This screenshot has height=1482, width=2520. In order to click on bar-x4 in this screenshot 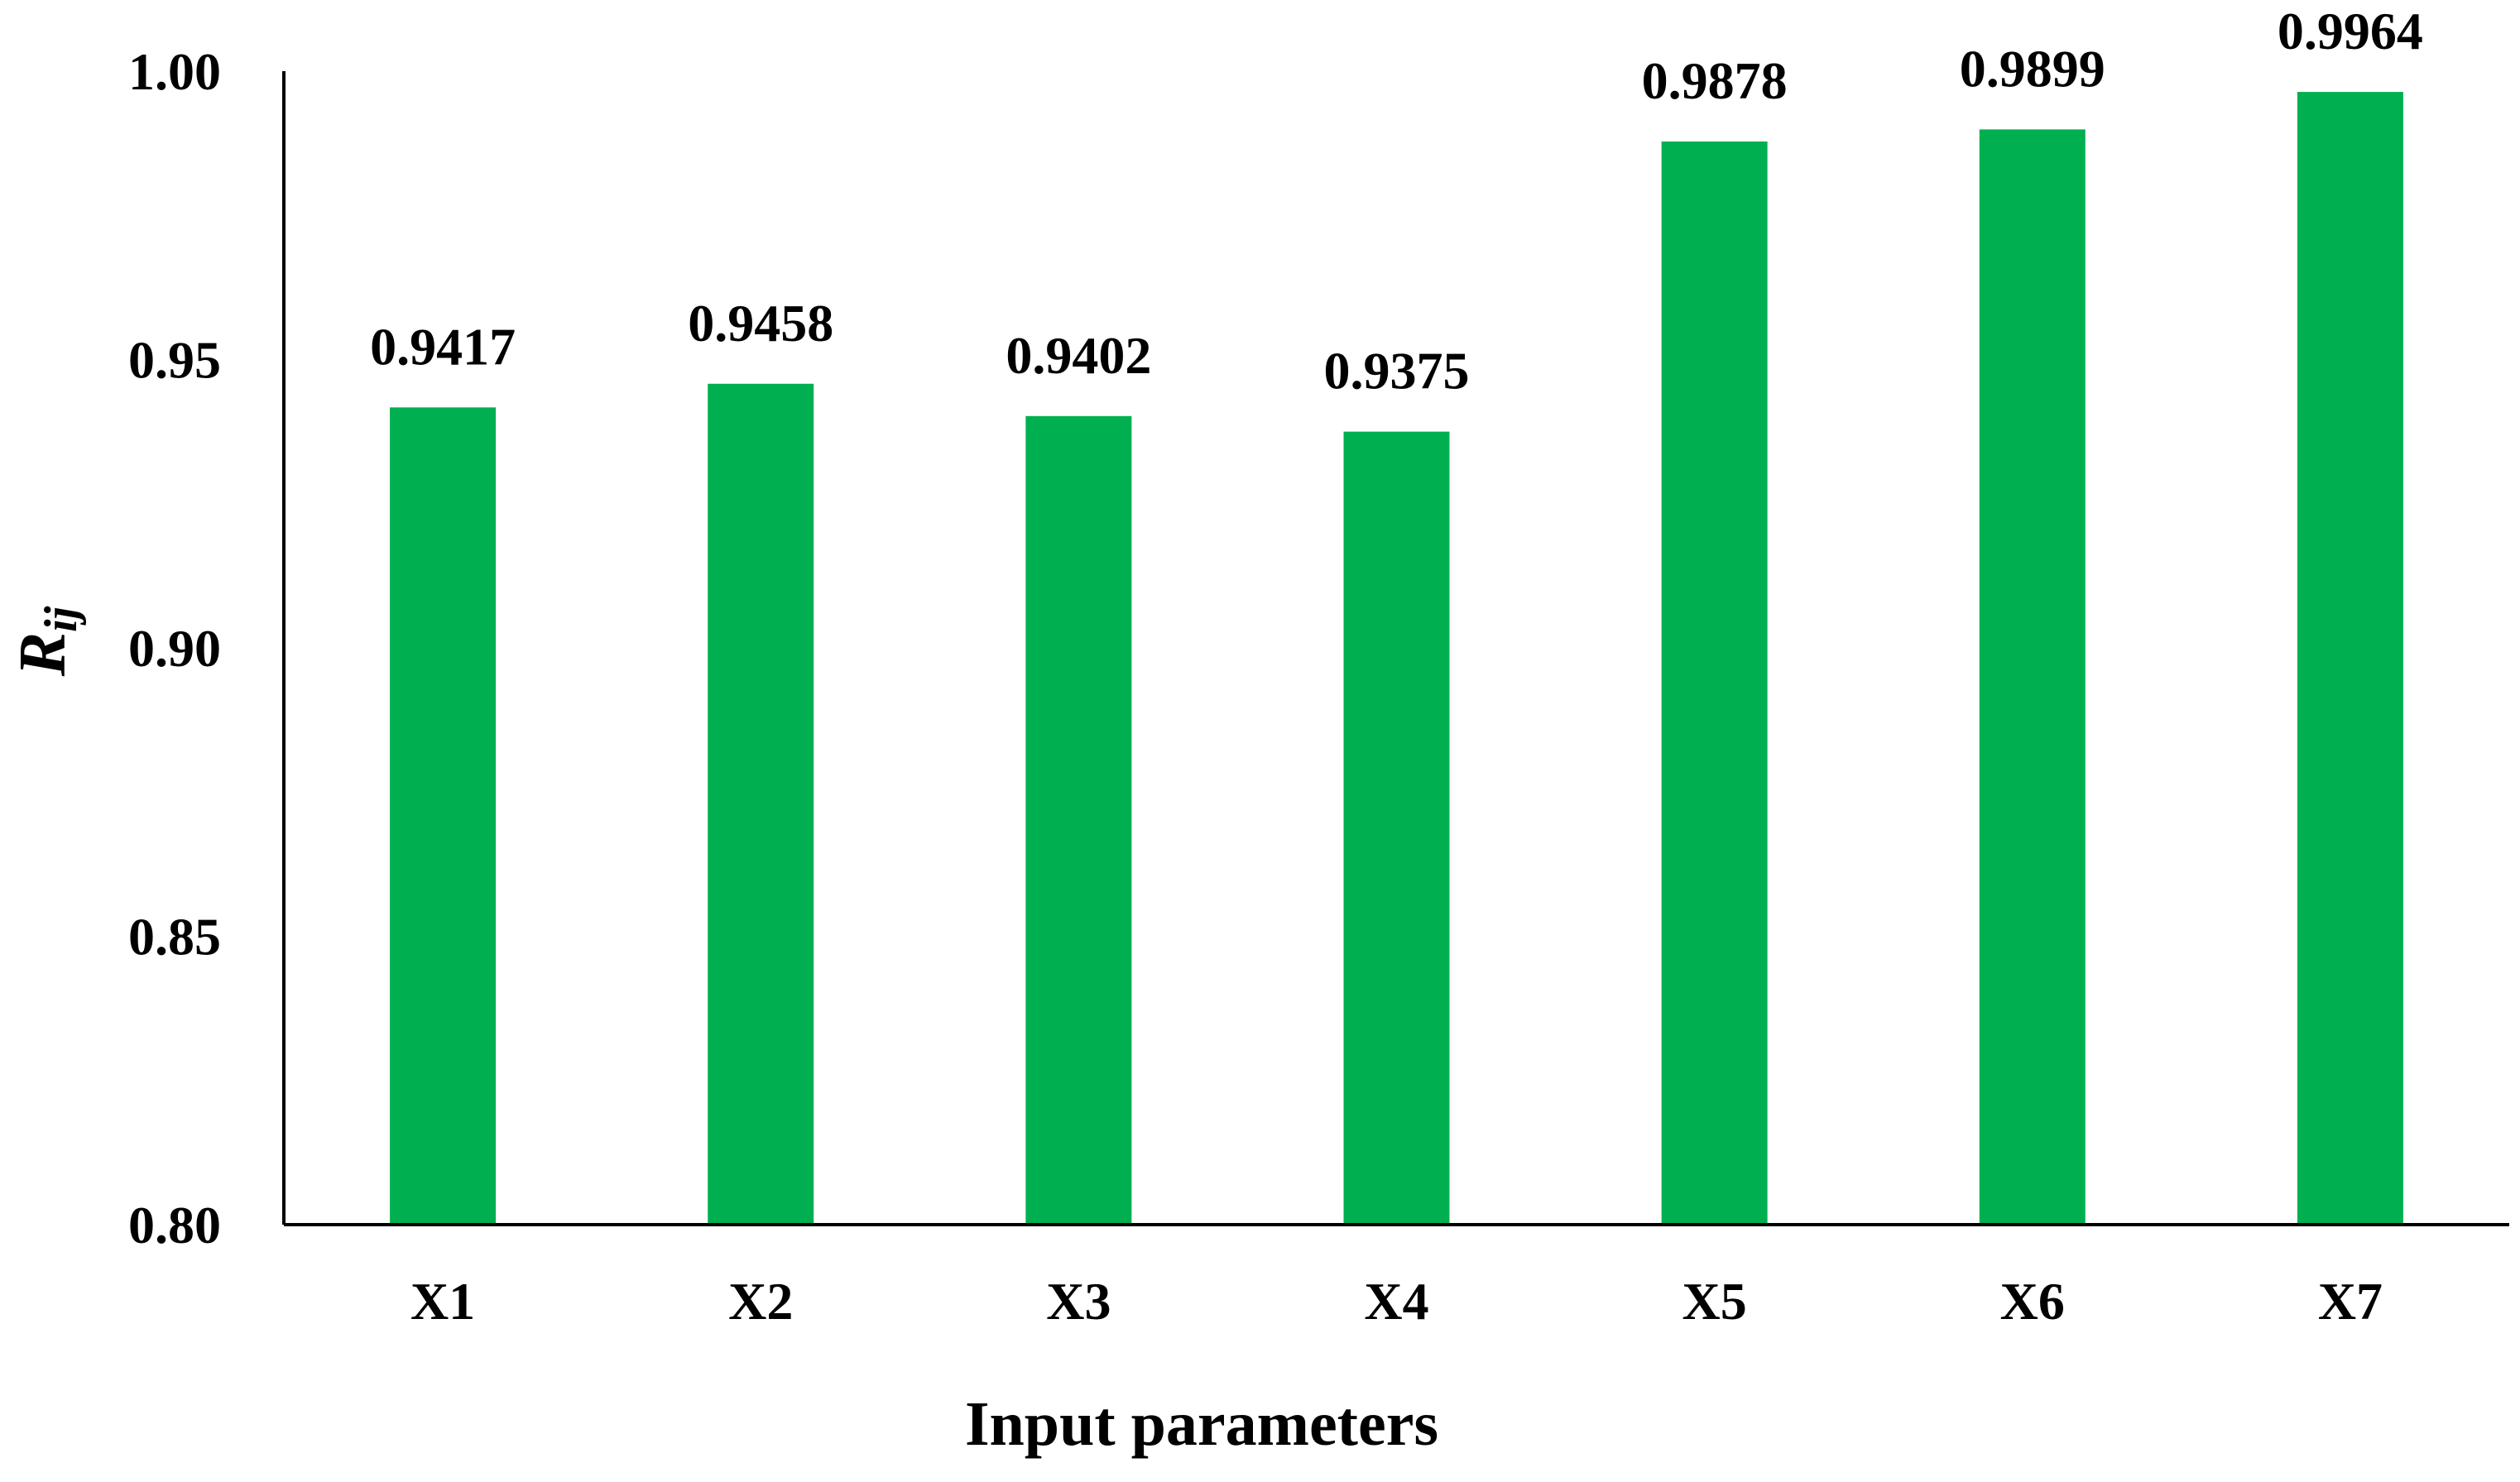, I will do `click(1396, 828)`.